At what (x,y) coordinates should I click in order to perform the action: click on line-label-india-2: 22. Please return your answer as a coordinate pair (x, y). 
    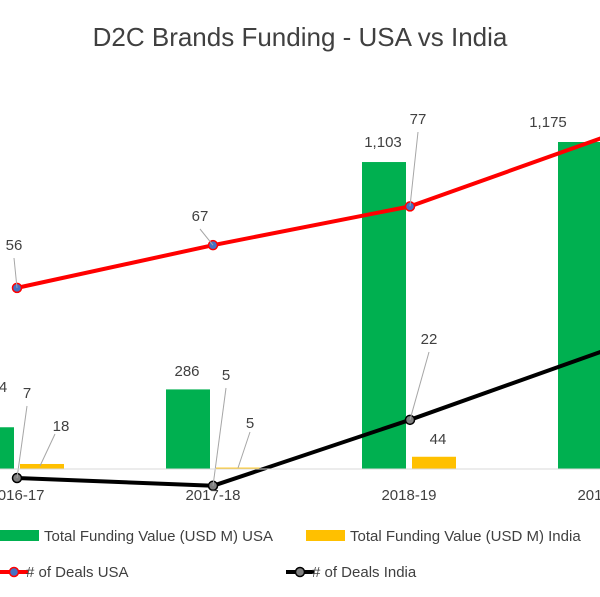
    Looking at the image, I should click on (429, 339).